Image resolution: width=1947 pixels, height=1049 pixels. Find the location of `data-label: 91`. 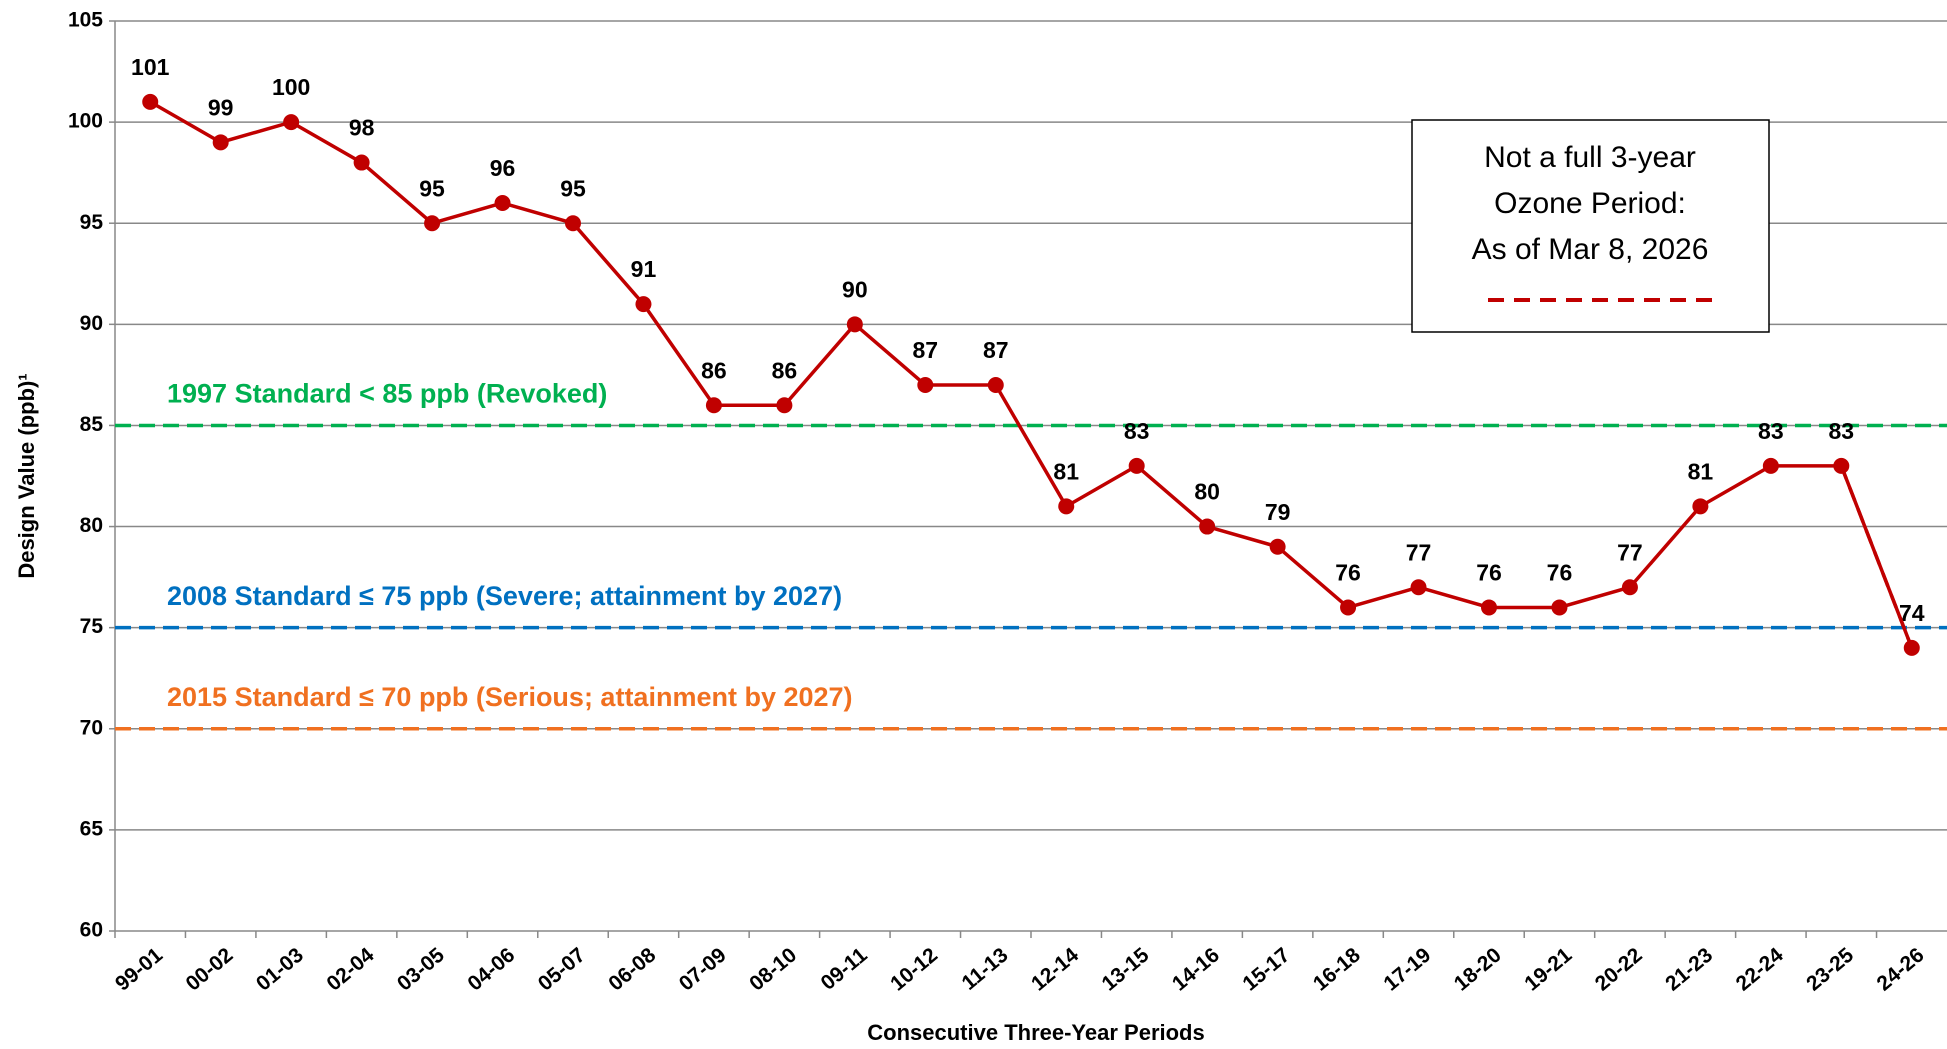

data-label: 91 is located at coordinates (644, 269).